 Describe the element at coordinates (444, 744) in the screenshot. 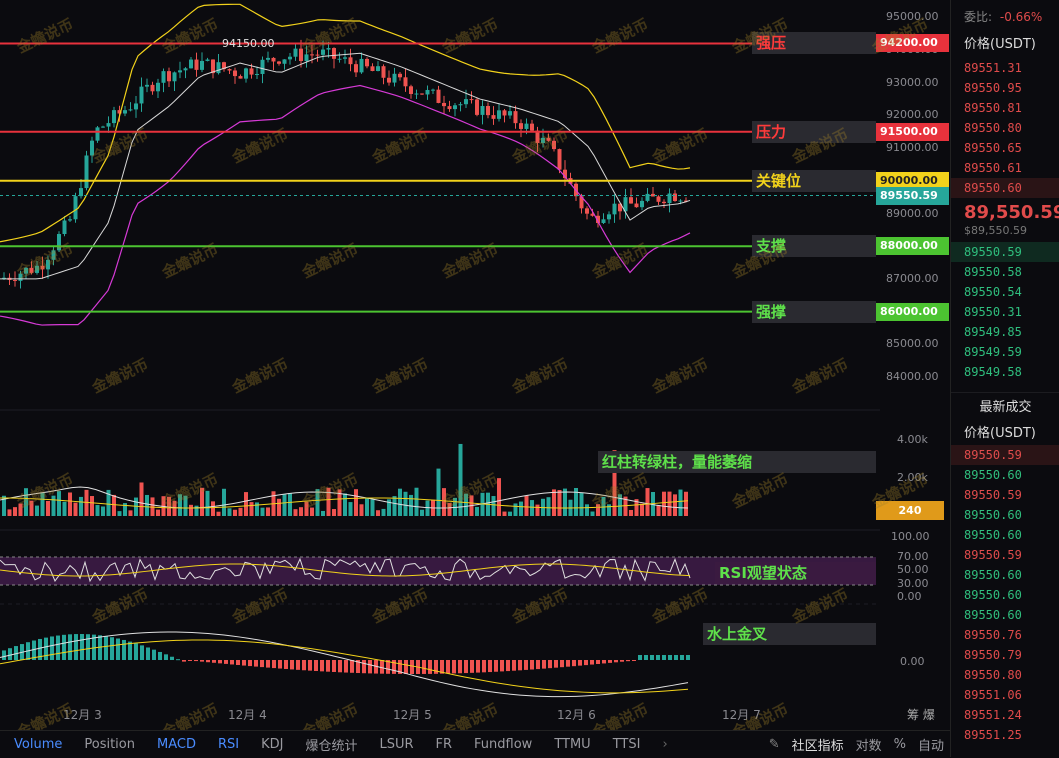

I see `tab-fr: FR` at that location.